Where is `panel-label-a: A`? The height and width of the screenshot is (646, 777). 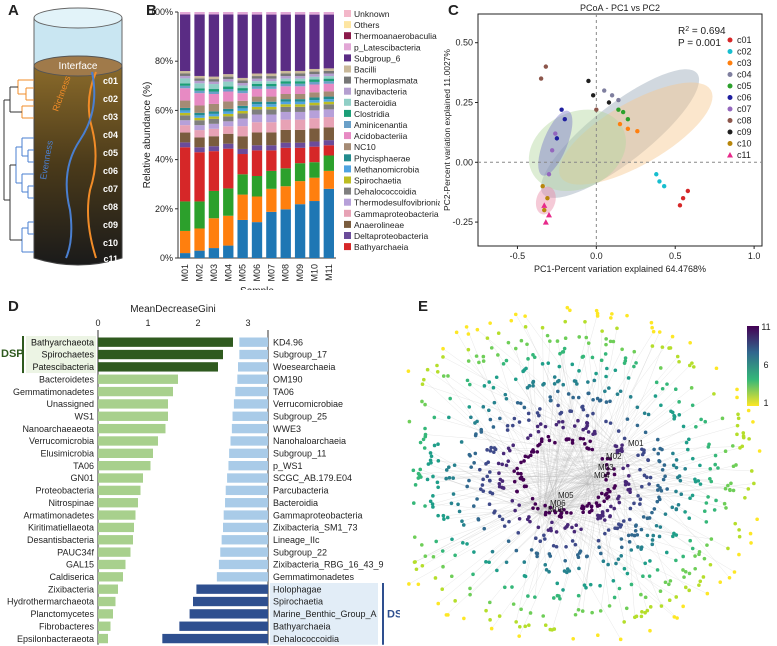 panel-label-a: A is located at coordinates (13, 10).